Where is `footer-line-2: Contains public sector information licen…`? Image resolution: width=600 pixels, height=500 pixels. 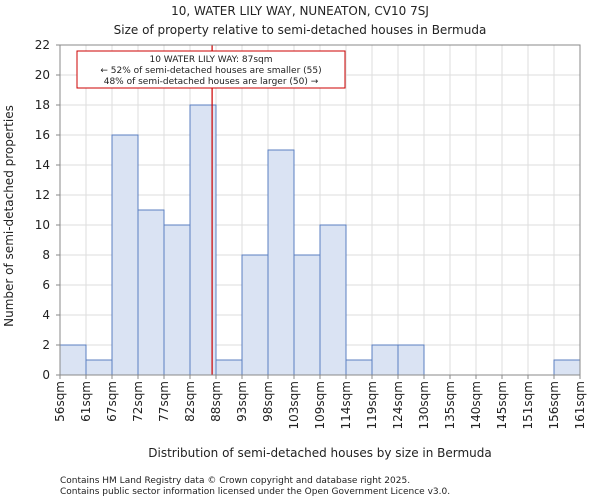 footer-line-2: Contains public sector information licen… is located at coordinates (255, 492).